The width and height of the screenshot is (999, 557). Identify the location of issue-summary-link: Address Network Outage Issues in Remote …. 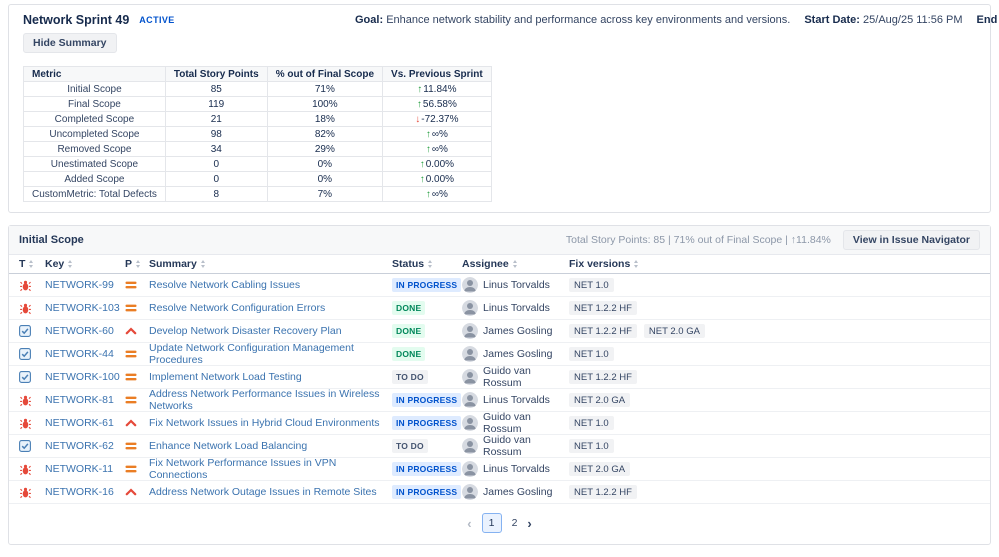
(263, 492).